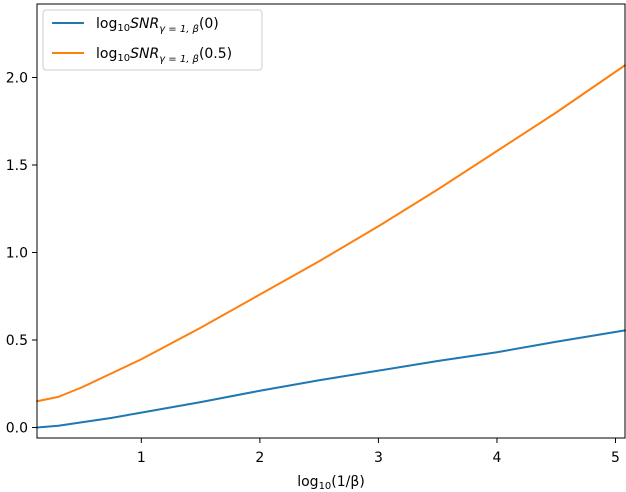 The height and width of the screenshot is (492, 626). Describe the element at coordinates (209, 24) in the screenshot. I see `legend-0-arg: (0)` at that location.